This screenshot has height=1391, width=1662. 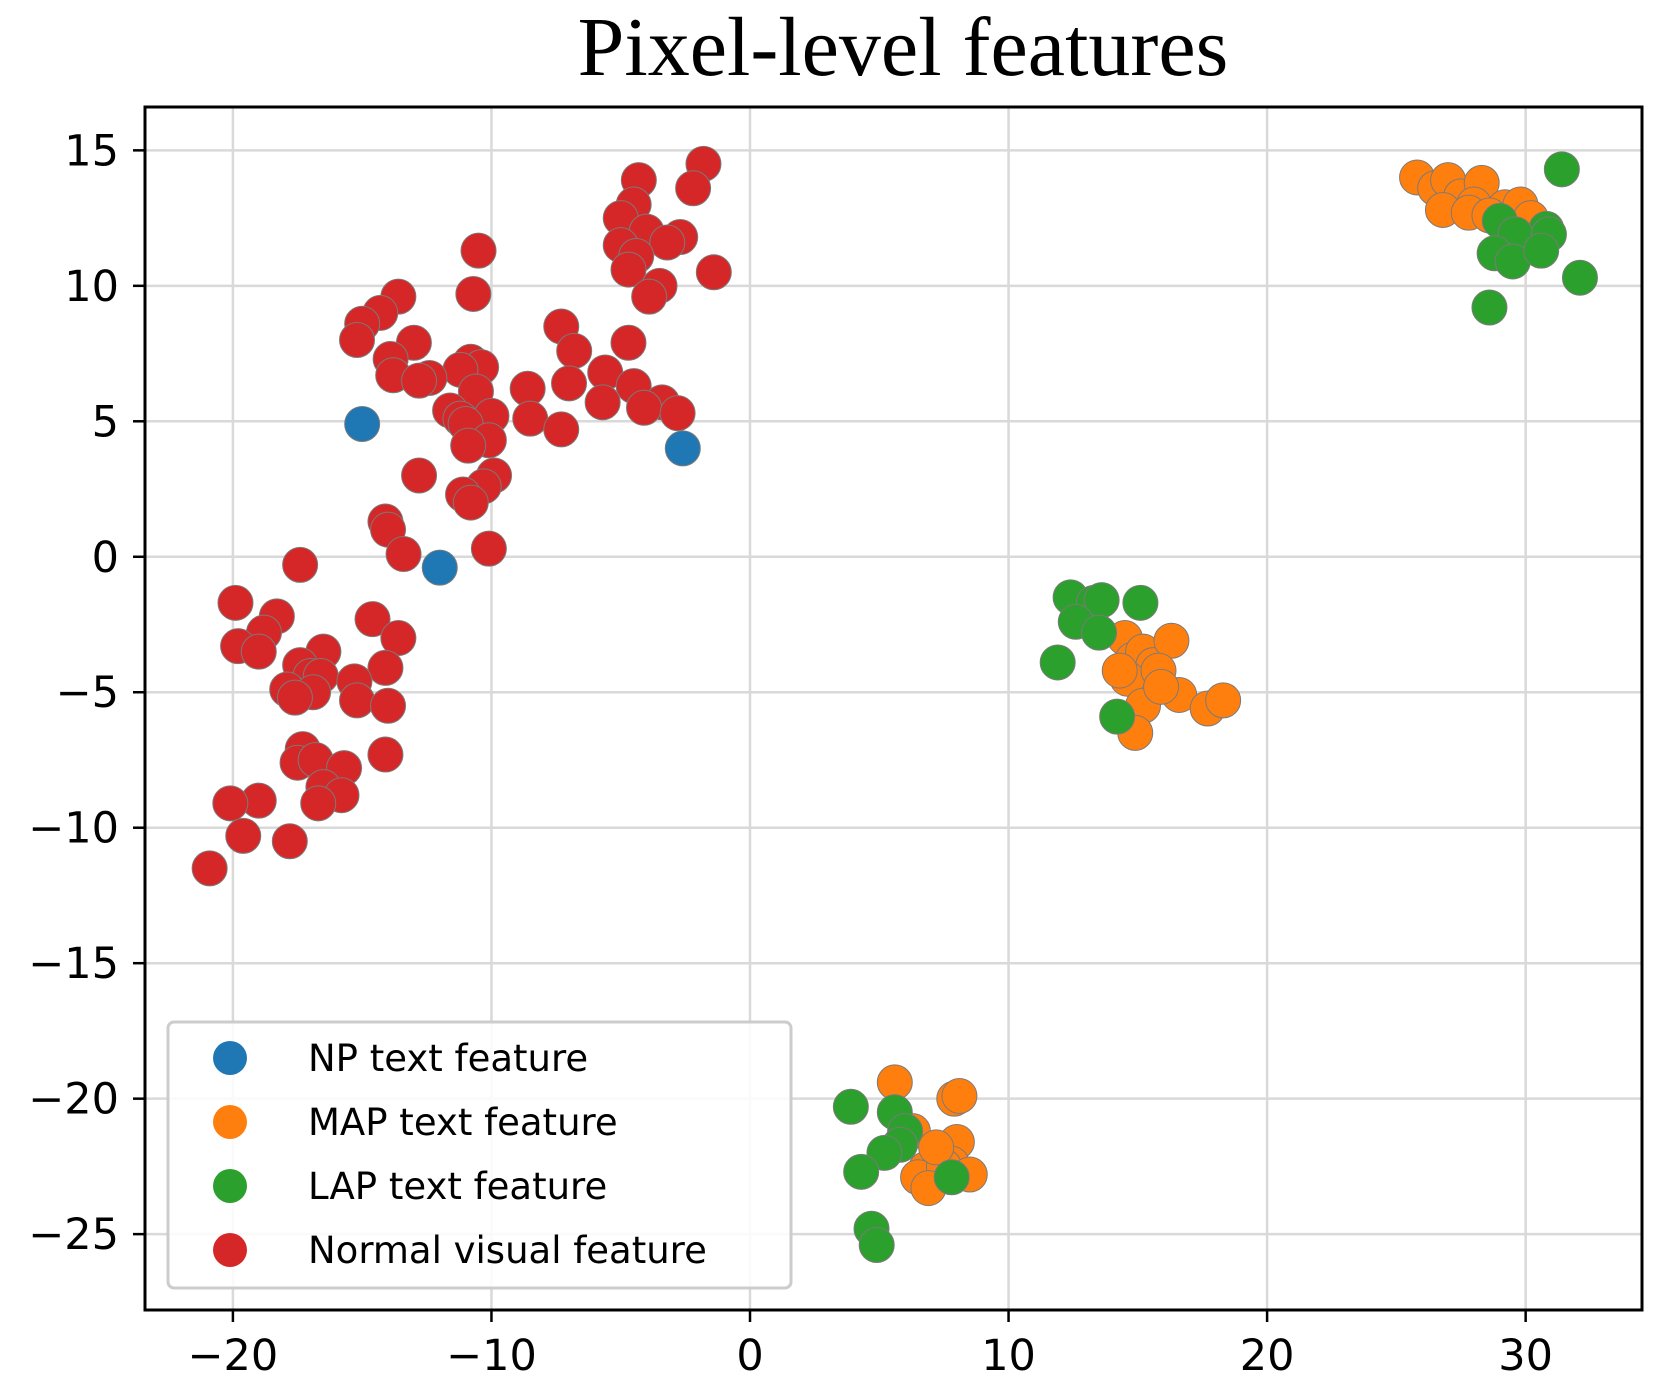 What do you see at coordinates (91, 287) in the screenshot?
I see `y-tick-label: 10` at bounding box center [91, 287].